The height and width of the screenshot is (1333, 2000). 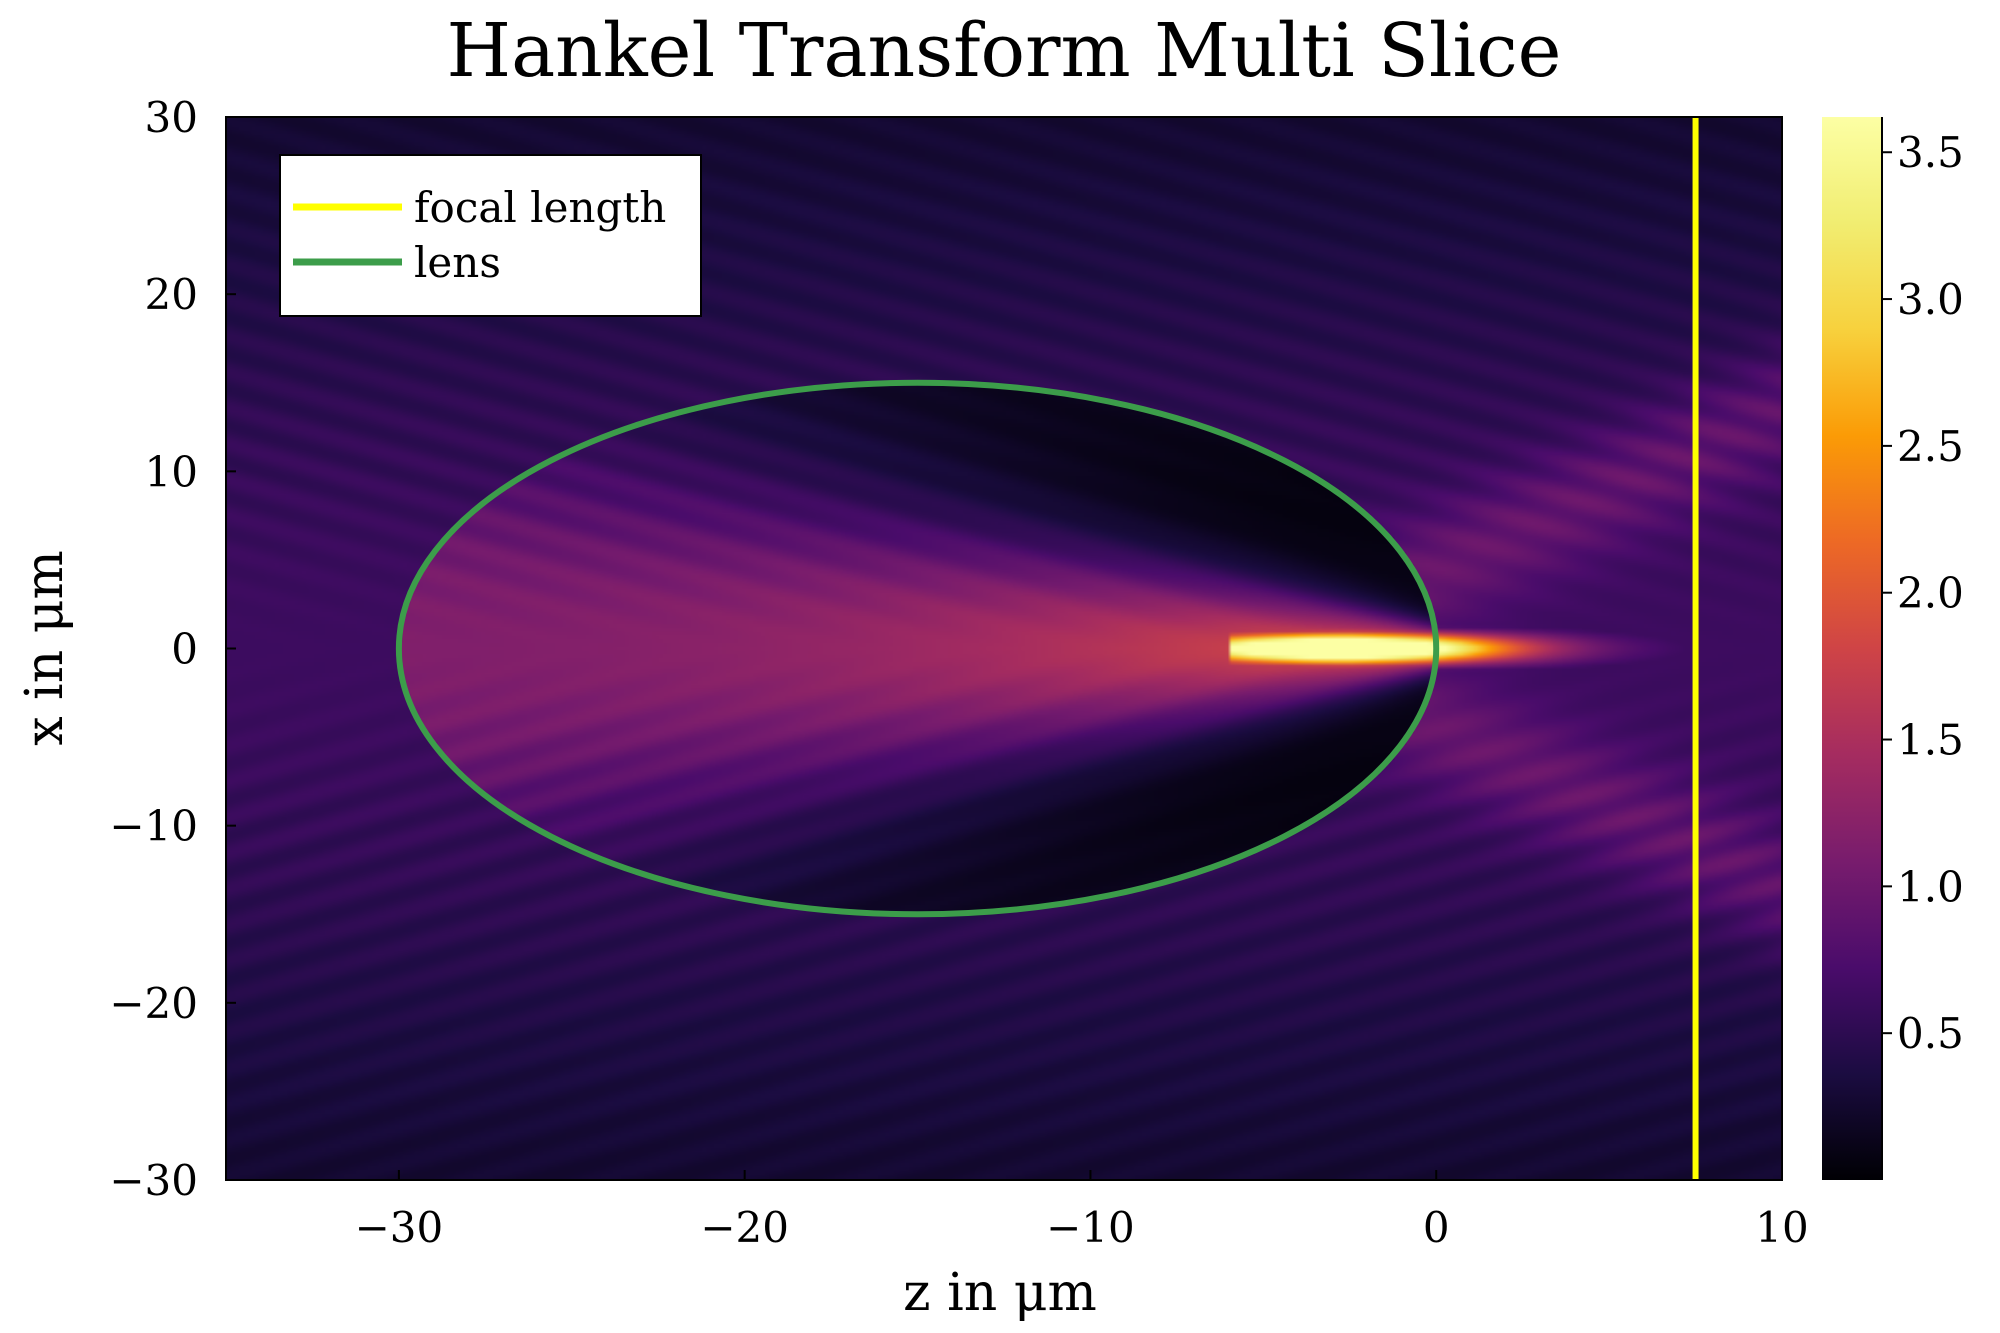 I want to click on legend-label-focal-length: focal length, so click(x=540, y=207).